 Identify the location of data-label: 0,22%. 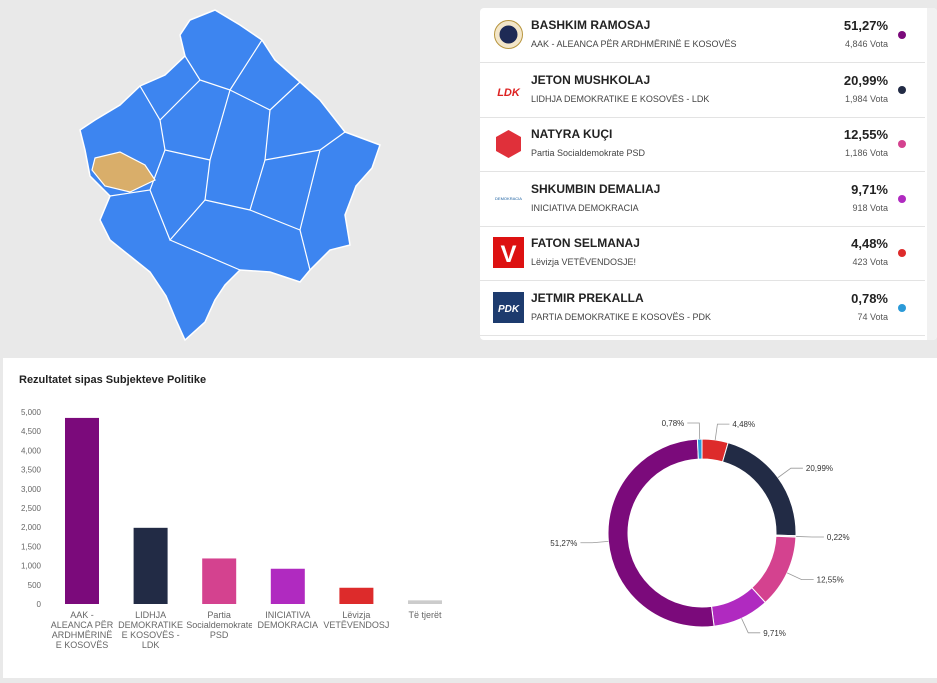
(838, 537).